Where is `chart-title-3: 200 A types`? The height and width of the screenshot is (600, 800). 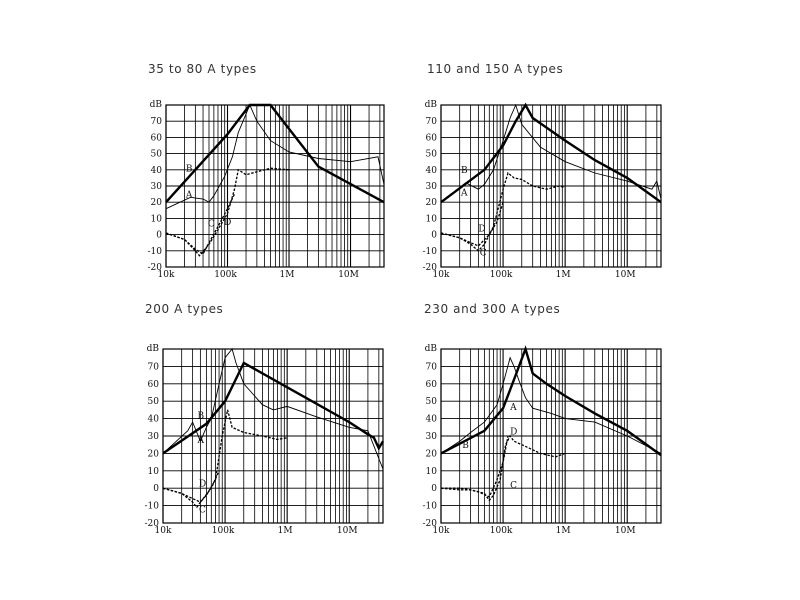 chart-title-3: 200 A types is located at coordinates (184, 309).